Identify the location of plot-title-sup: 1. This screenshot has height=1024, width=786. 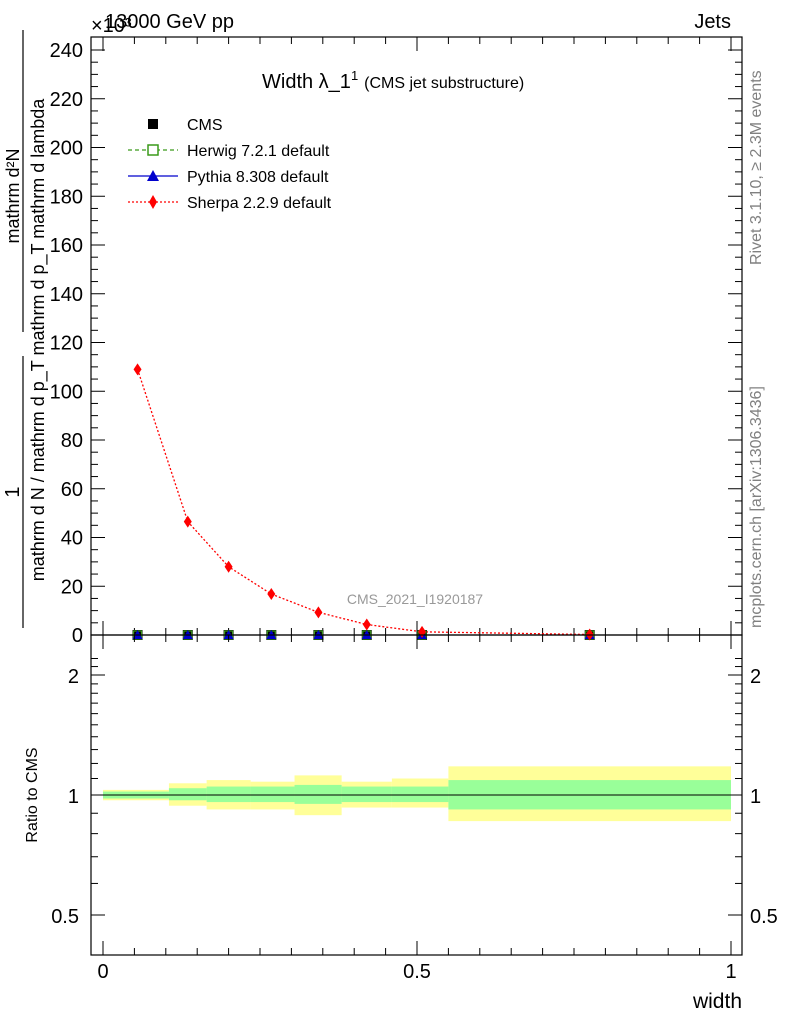
(354, 75).